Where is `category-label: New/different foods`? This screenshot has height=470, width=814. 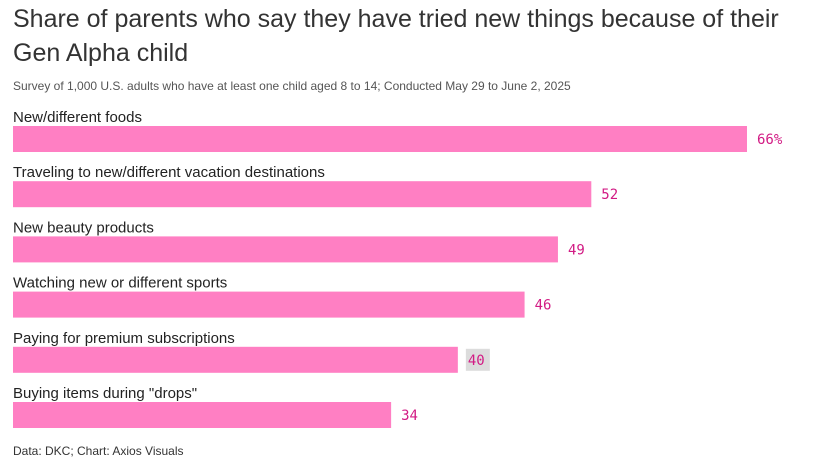
category-label: New/different foods is located at coordinates (77, 117).